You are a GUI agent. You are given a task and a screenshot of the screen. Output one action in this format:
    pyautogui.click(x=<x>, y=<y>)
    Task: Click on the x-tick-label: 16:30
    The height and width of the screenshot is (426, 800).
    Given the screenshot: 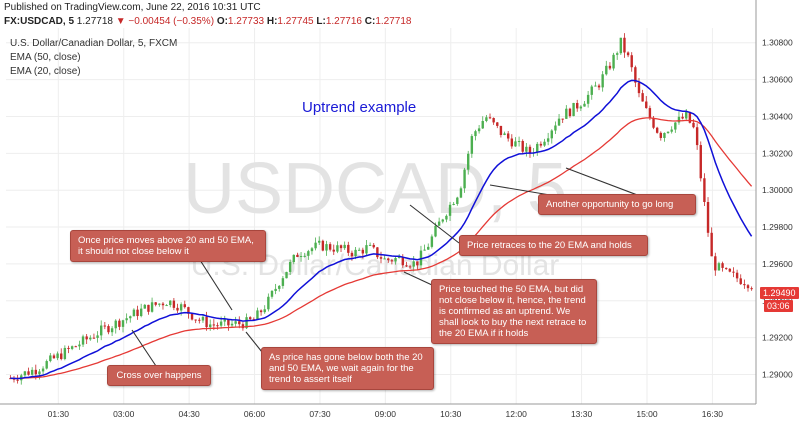 What is the action you would take?
    pyautogui.click(x=713, y=414)
    